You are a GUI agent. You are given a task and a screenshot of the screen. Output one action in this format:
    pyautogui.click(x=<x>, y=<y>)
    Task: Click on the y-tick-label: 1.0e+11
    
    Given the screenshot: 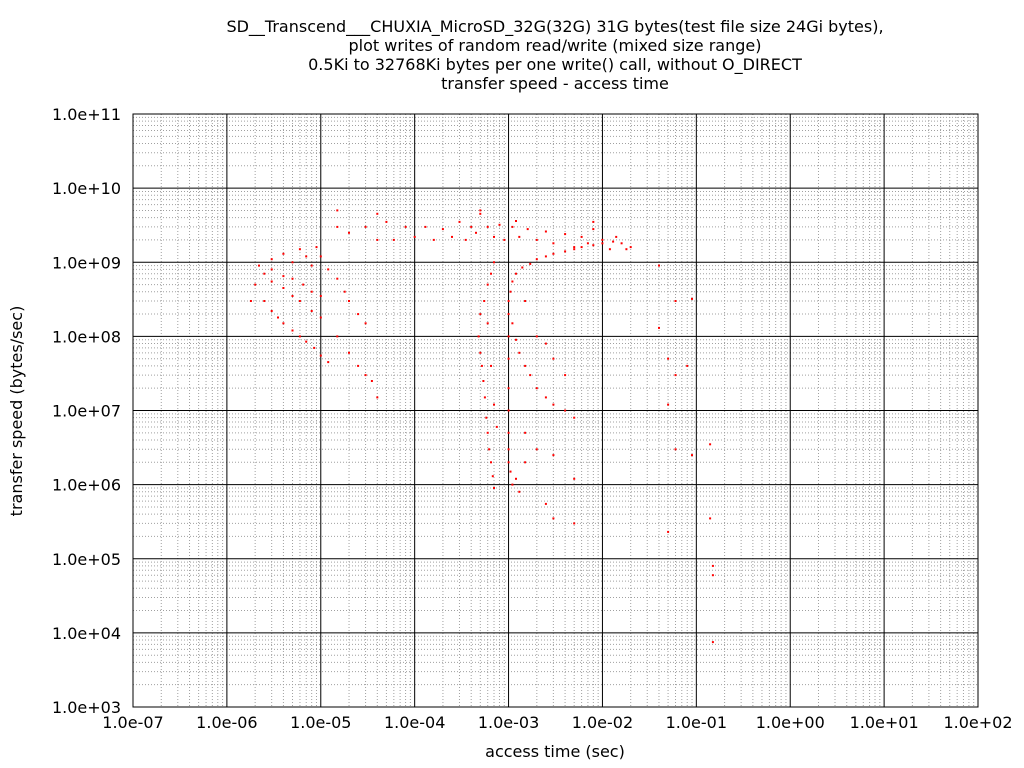 What is the action you would take?
    pyautogui.click(x=86, y=114)
    